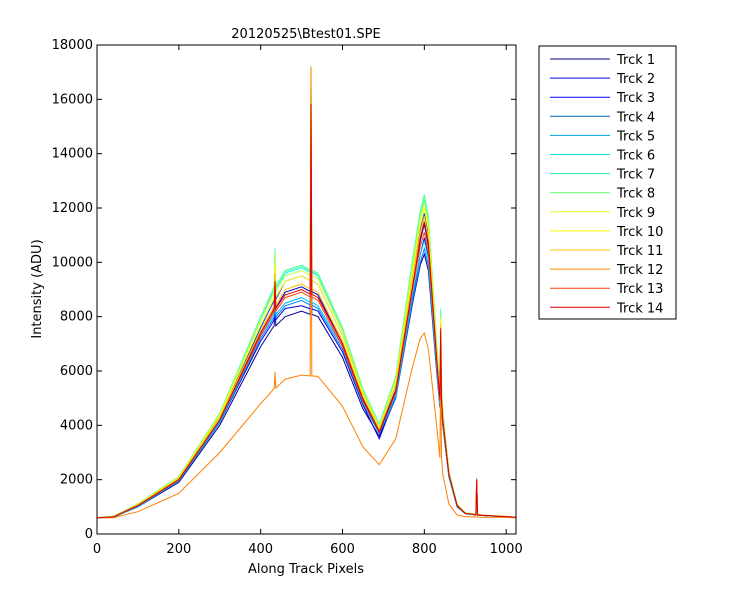 The image size is (750, 600). Describe the element at coordinates (305, 34) in the screenshot. I see `chart-title: 20120525\Btest01.SPE` at that location.